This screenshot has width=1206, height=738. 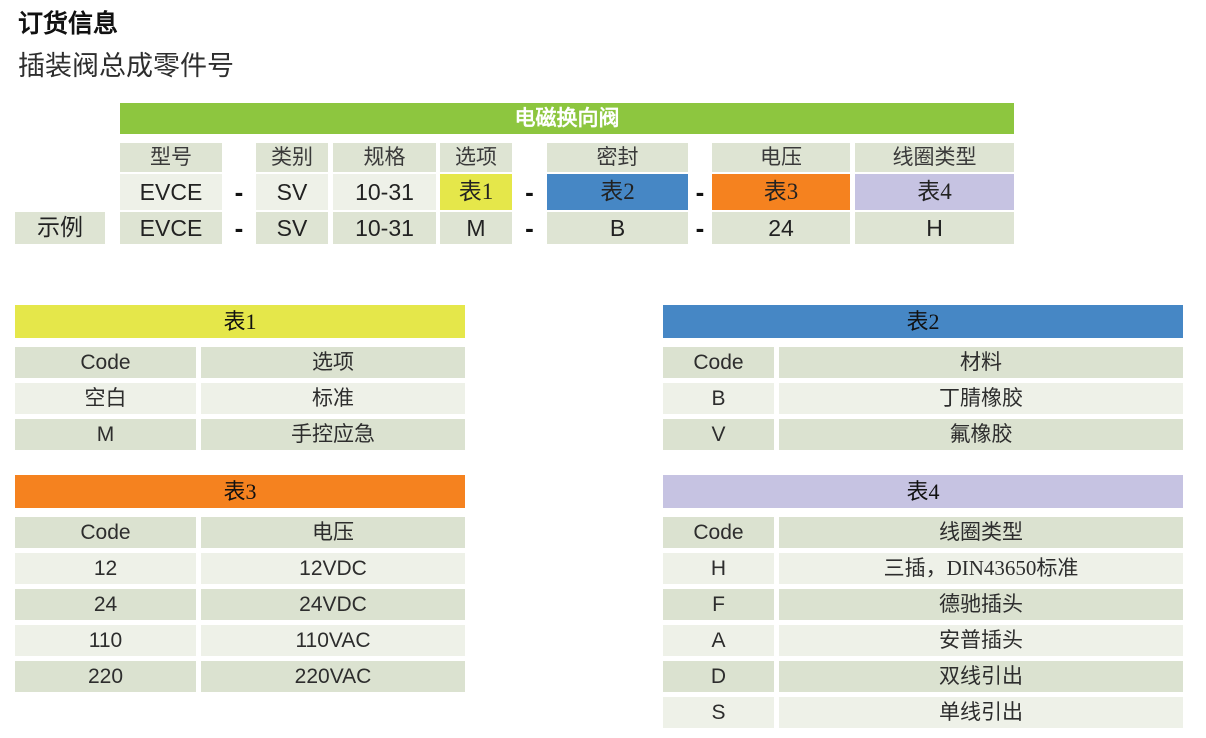 What do you see at coordinates (718, 676) in the screenshot?
I see `code-cell: D` at bounding box center [718, 676].